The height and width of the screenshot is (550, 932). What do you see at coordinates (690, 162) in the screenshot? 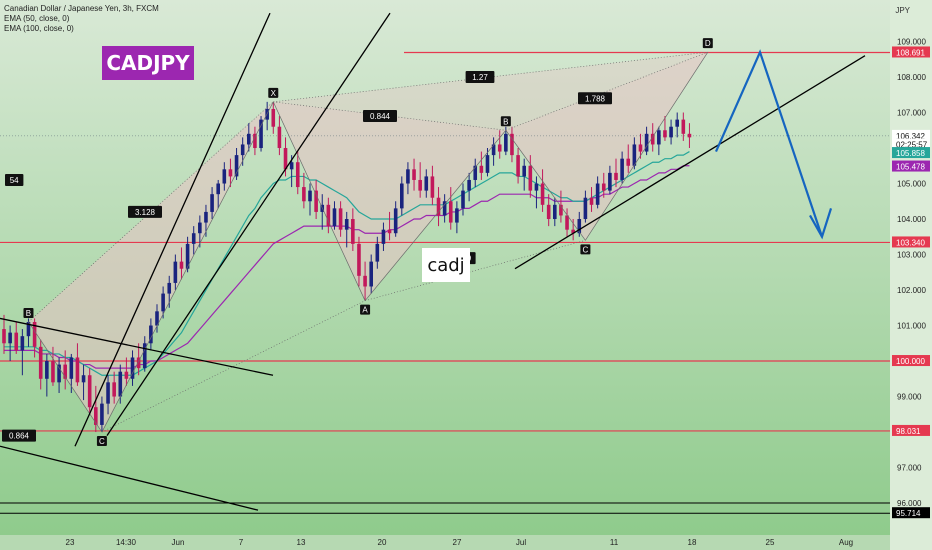
I see `ascending-trendline` at bounding box center [690, 162].